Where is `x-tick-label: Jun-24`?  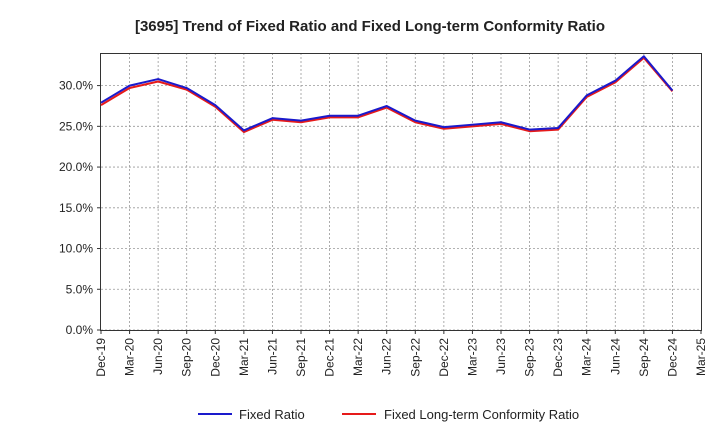
x-tick-label: Jun-24 is located at coordinates (615, 356).